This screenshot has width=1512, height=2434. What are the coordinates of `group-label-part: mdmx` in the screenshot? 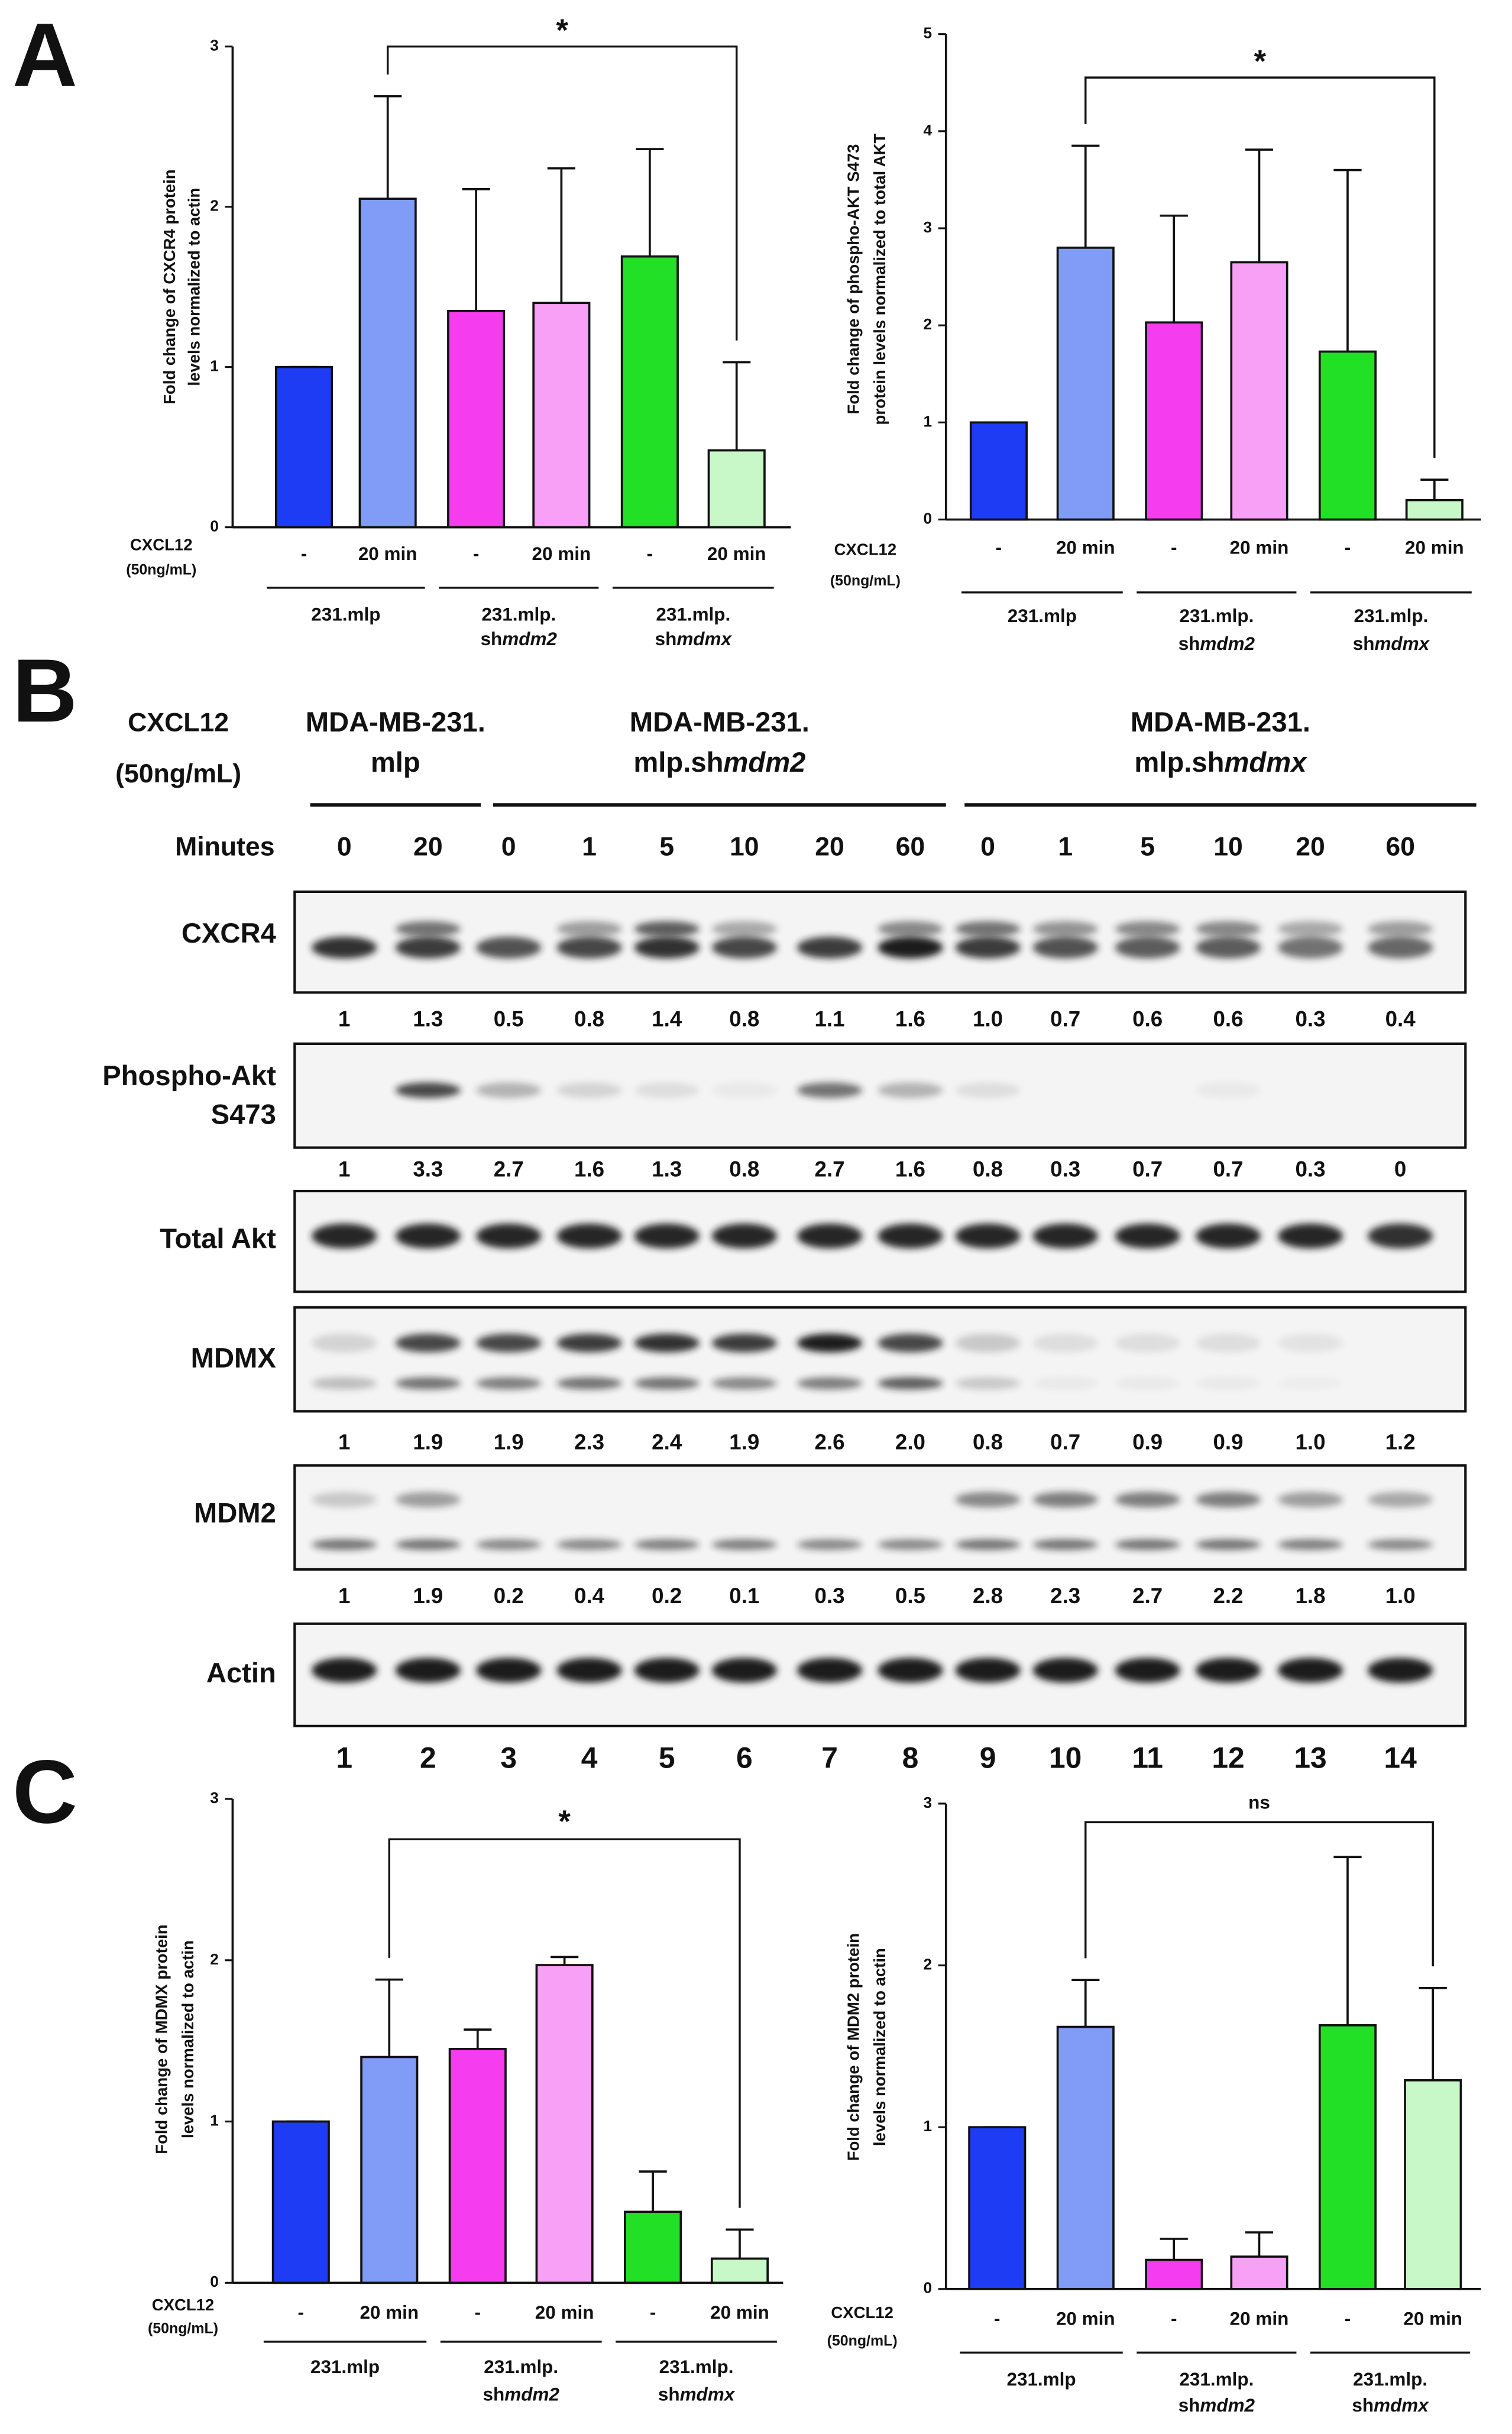 It's located at (1401, 2405).